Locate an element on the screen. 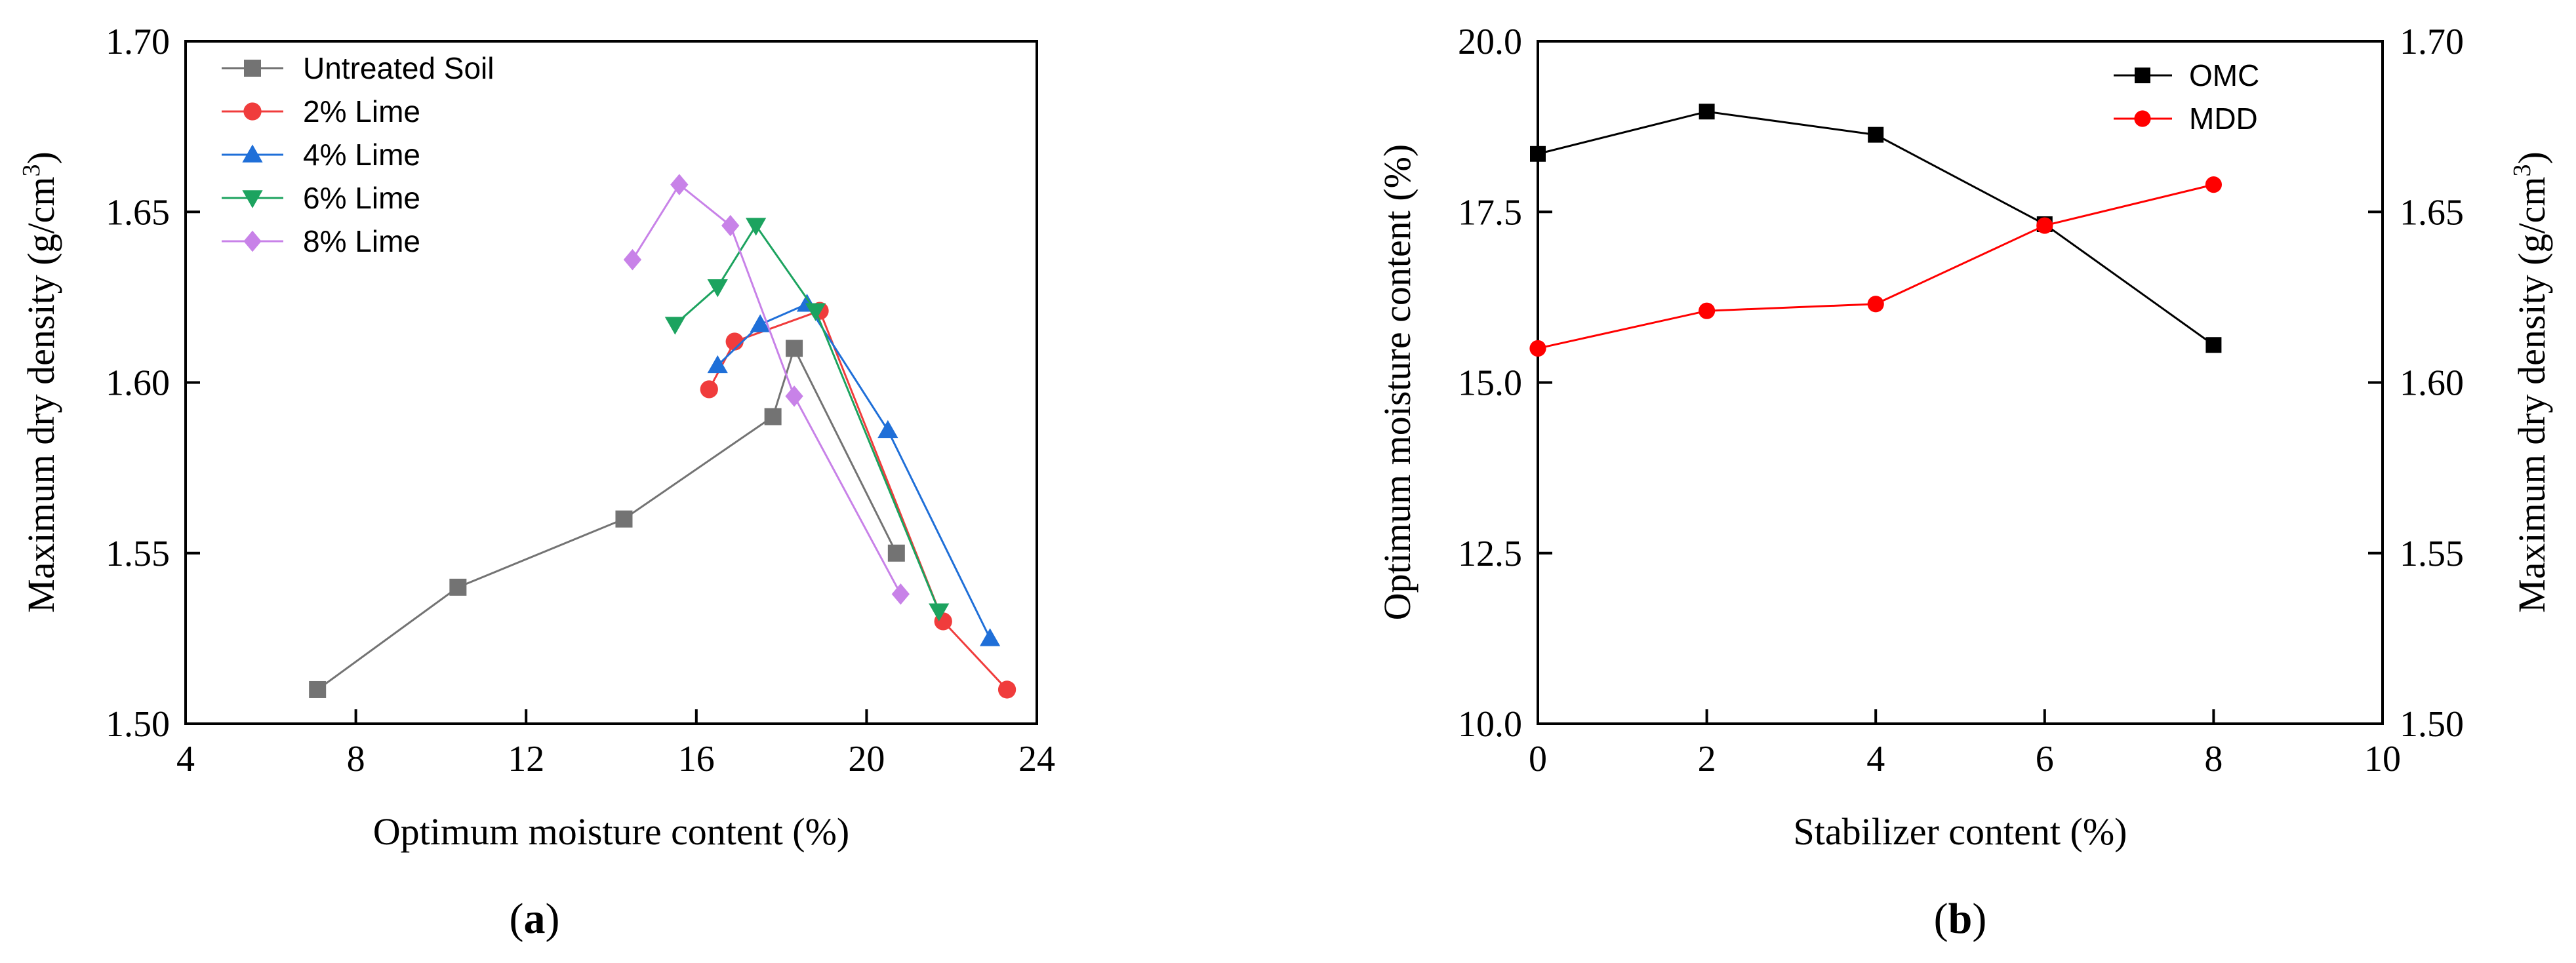 The image size is (2576, 963). panel-b-series-omc is located at coordinates (1876, 228).